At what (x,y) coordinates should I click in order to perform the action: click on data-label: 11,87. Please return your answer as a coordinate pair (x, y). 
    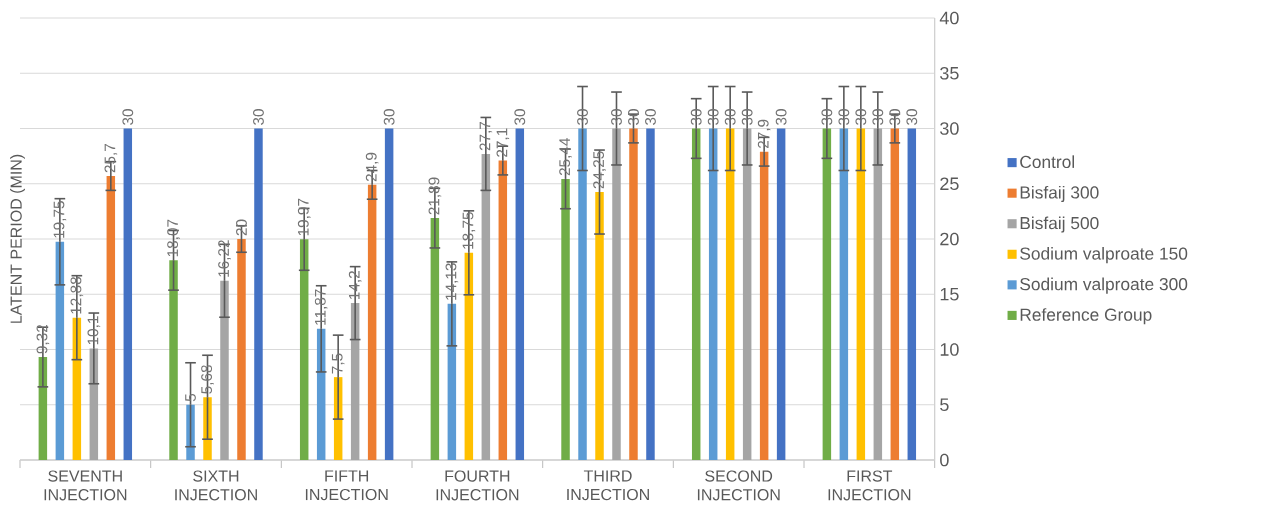
    Looking at the image, I should click on (321, 307).